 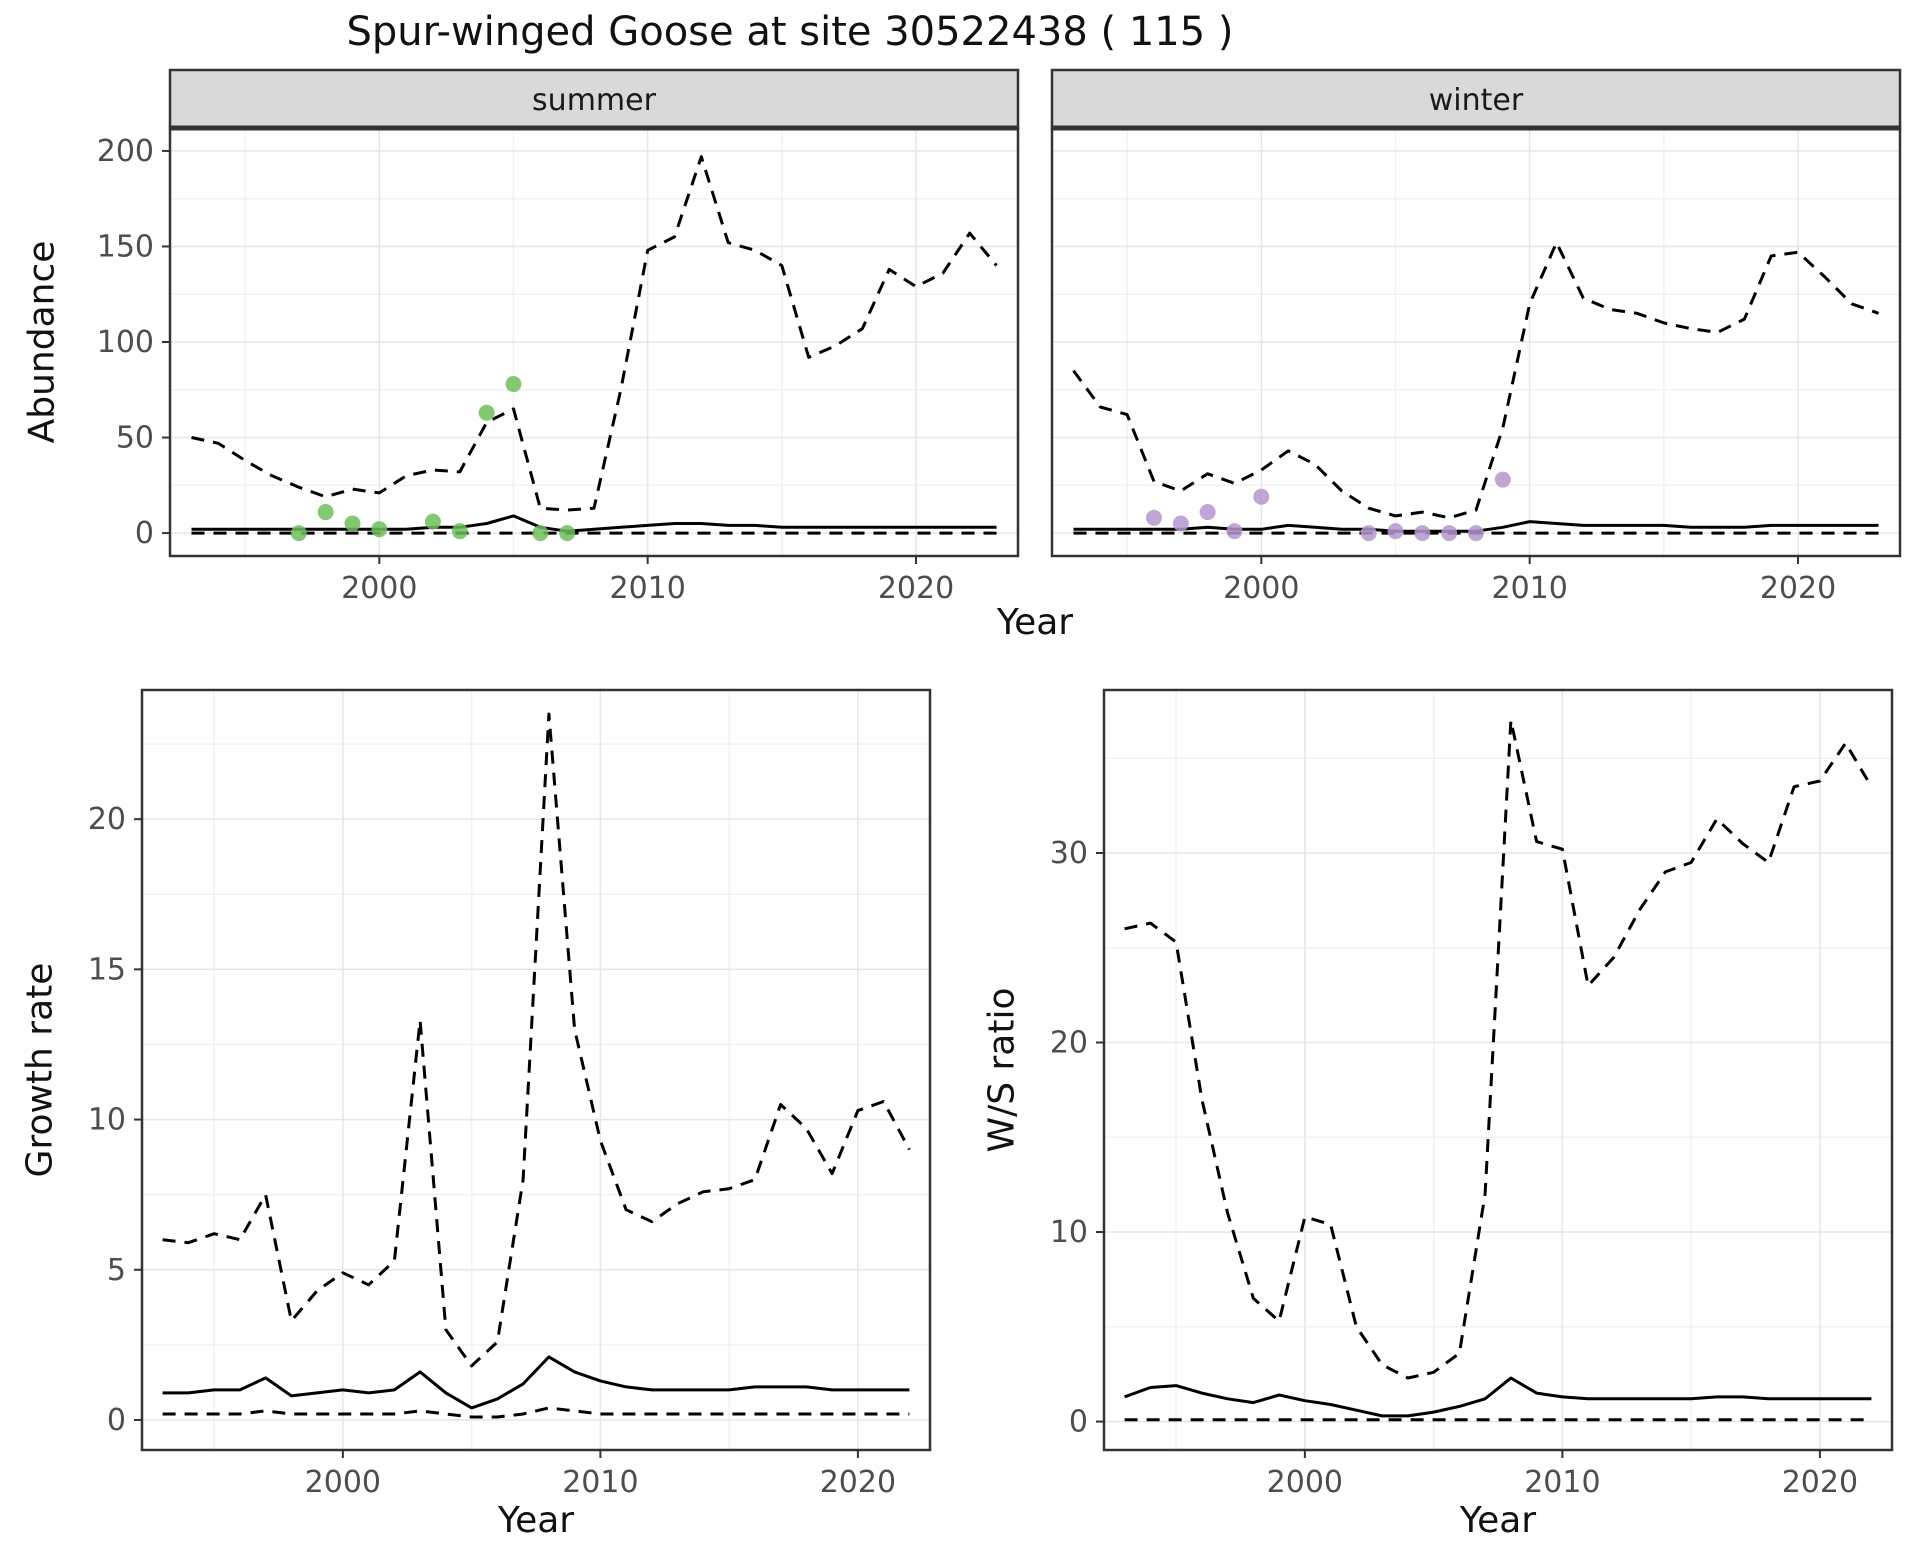 I want to click on y-tick-label: 5, so click(x=116, y=1270).